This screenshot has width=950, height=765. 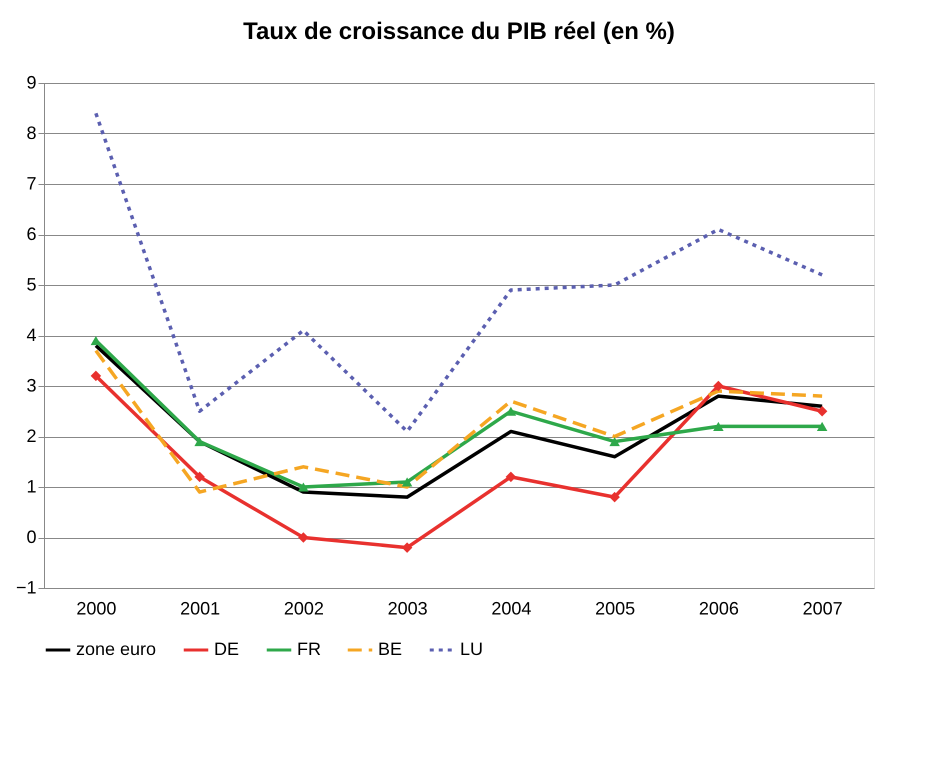 What do you see at coordinates (31, 284) in the screenshot?
I see `y-tick-label: 5` at bounding box center [31, 284].